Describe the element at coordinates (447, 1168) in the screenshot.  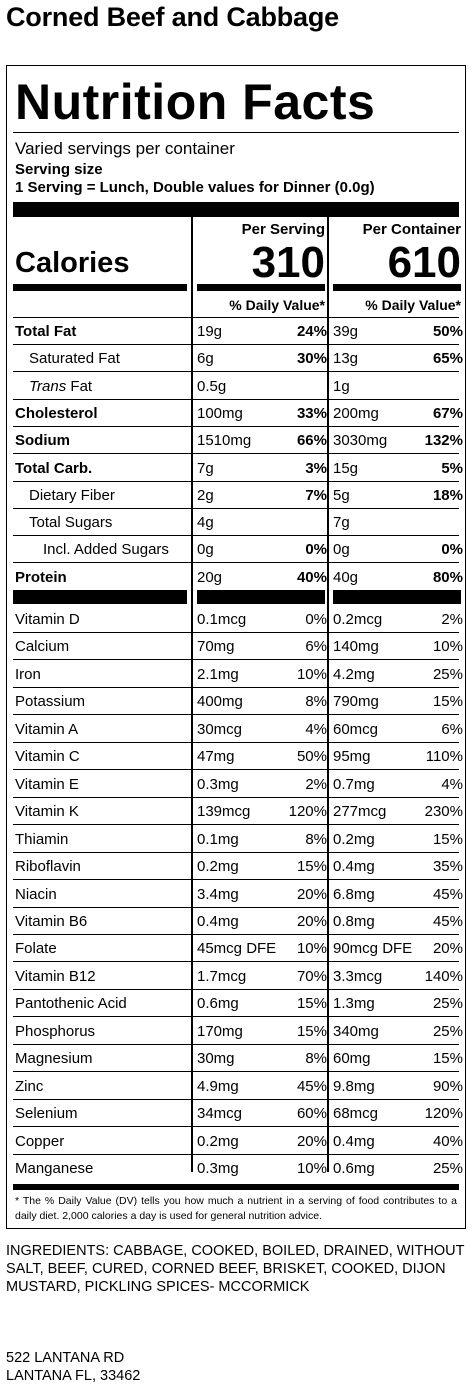
I see `vitamin-container-dv: 25%` at that location.